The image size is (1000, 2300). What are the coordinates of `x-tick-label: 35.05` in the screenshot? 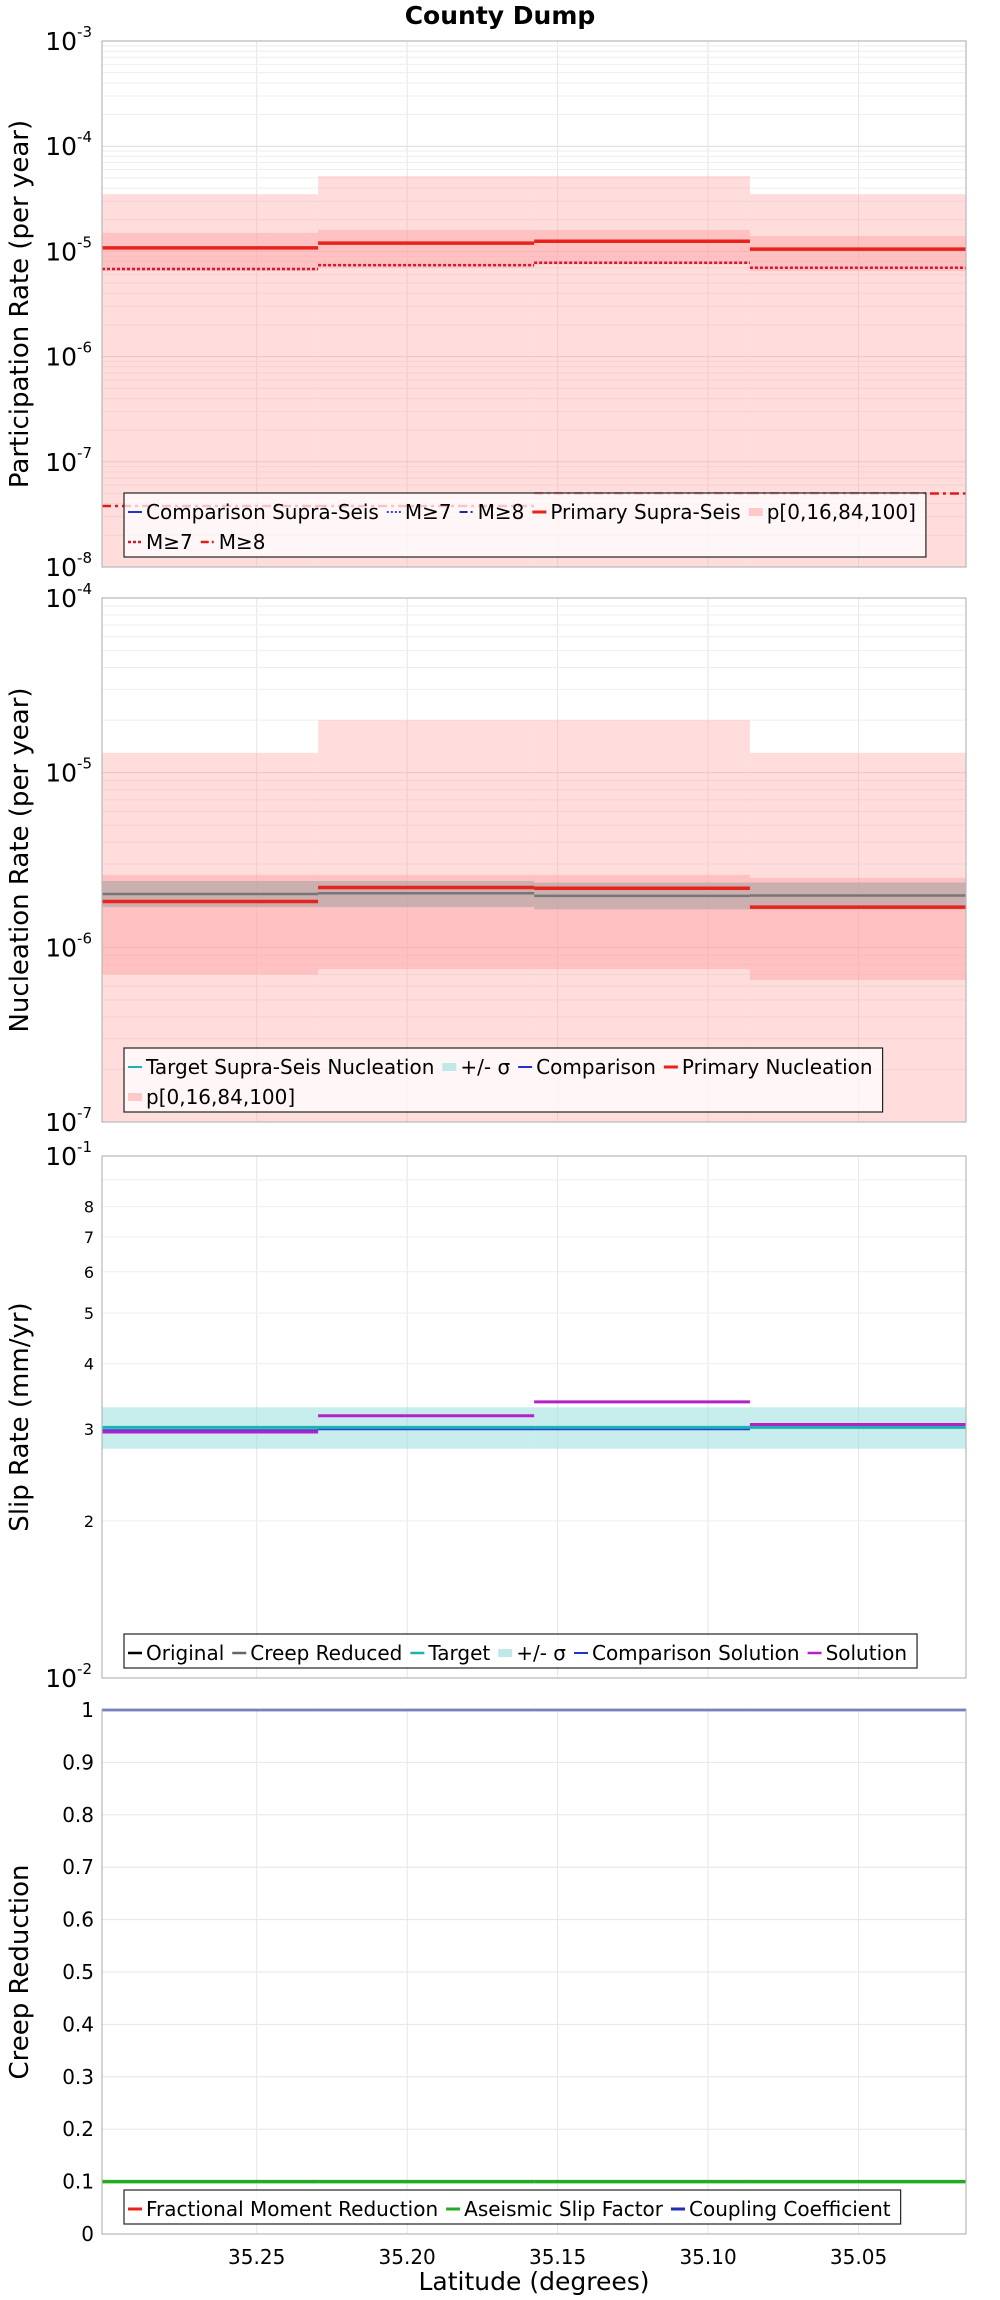 It's located at (858, 2257).